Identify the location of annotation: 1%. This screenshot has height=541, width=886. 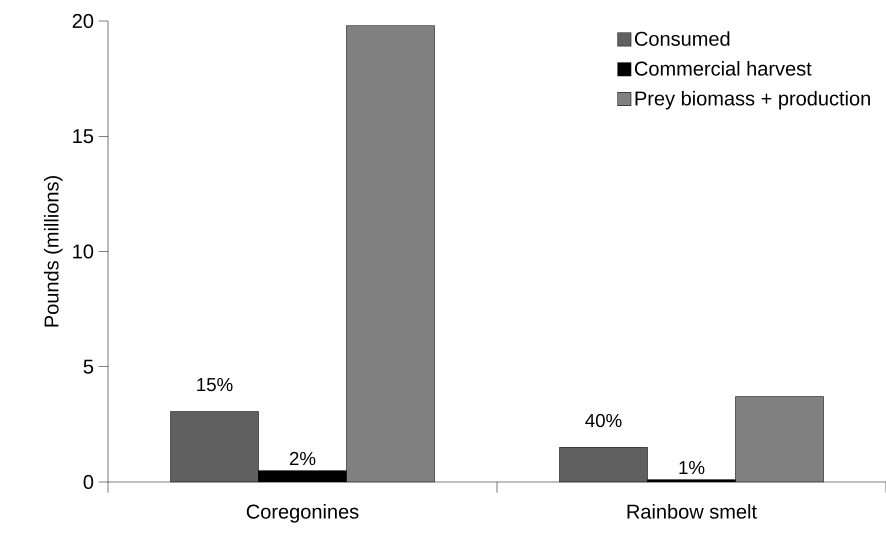
(691, 467).